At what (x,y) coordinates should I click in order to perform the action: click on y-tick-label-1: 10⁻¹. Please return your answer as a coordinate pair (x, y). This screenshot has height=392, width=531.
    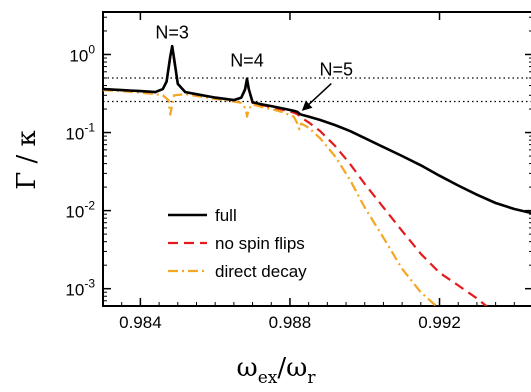
    Looking at the image, I should click on (80, 132).